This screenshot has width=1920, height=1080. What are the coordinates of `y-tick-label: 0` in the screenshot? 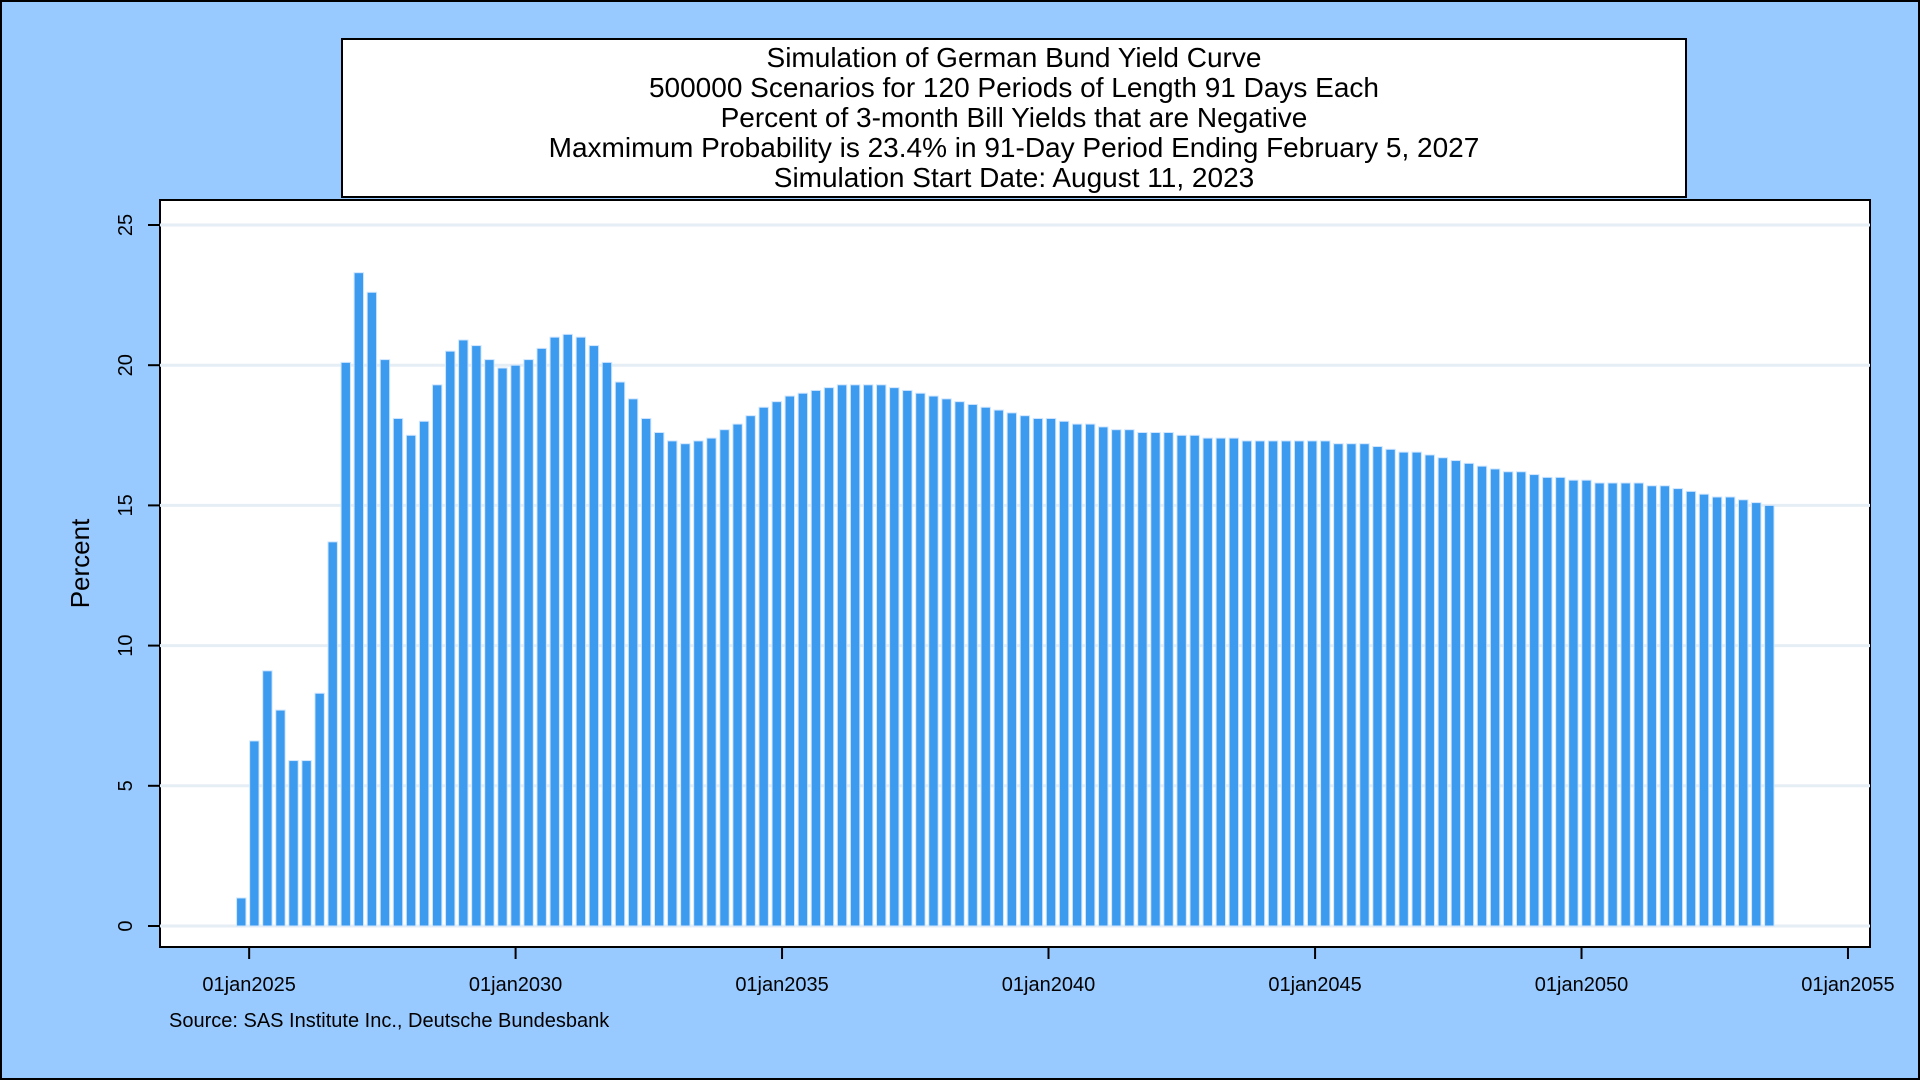 It's located at (126, 925).